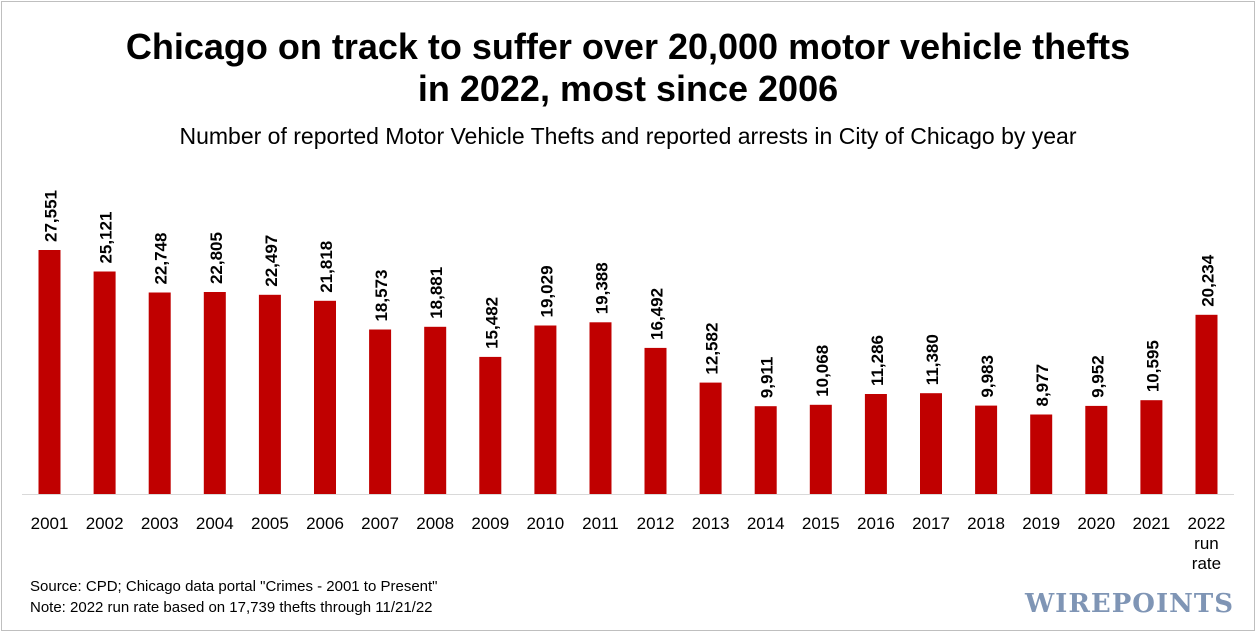 The height and width of the screenshot is (634, 1258). I want to click on bar-2020, so click(1096, 449).